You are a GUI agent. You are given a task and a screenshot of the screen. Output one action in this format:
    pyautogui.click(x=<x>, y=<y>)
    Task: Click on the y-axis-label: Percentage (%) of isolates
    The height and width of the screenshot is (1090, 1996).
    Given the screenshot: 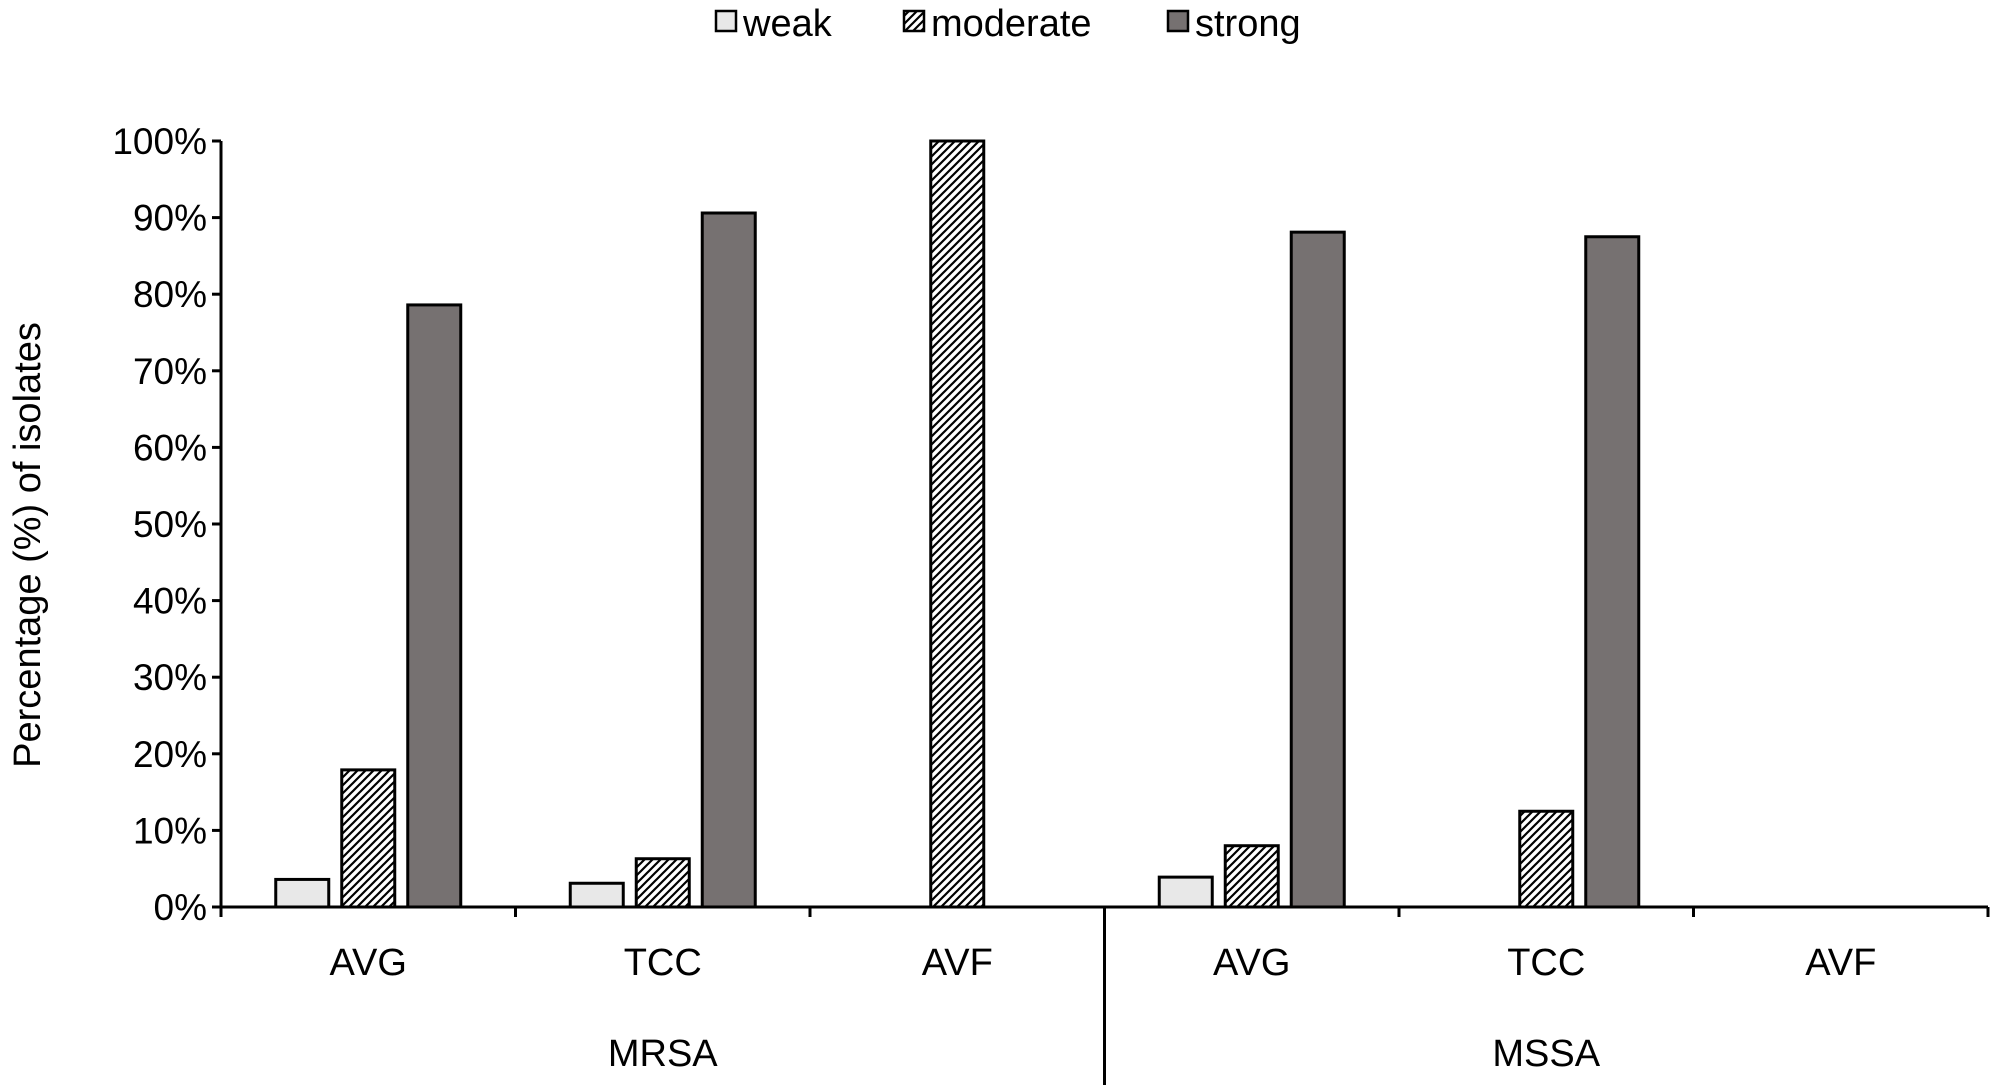 What is the action you would take?
    pyautogui.click(x=28, y=545)
    